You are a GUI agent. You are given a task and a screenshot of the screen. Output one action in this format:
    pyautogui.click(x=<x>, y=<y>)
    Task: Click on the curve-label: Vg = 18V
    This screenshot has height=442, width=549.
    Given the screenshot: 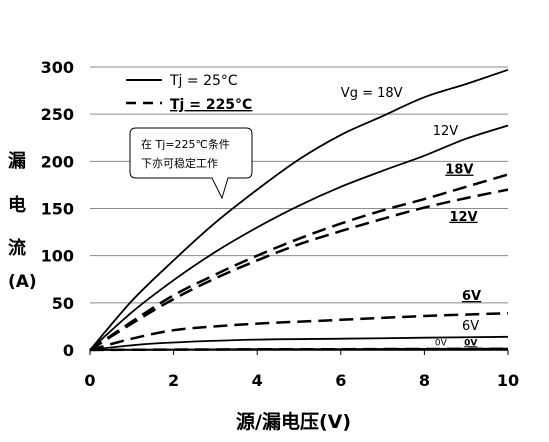 What is the action you would take?
    pyautogui.click(x=372, y=93)
    